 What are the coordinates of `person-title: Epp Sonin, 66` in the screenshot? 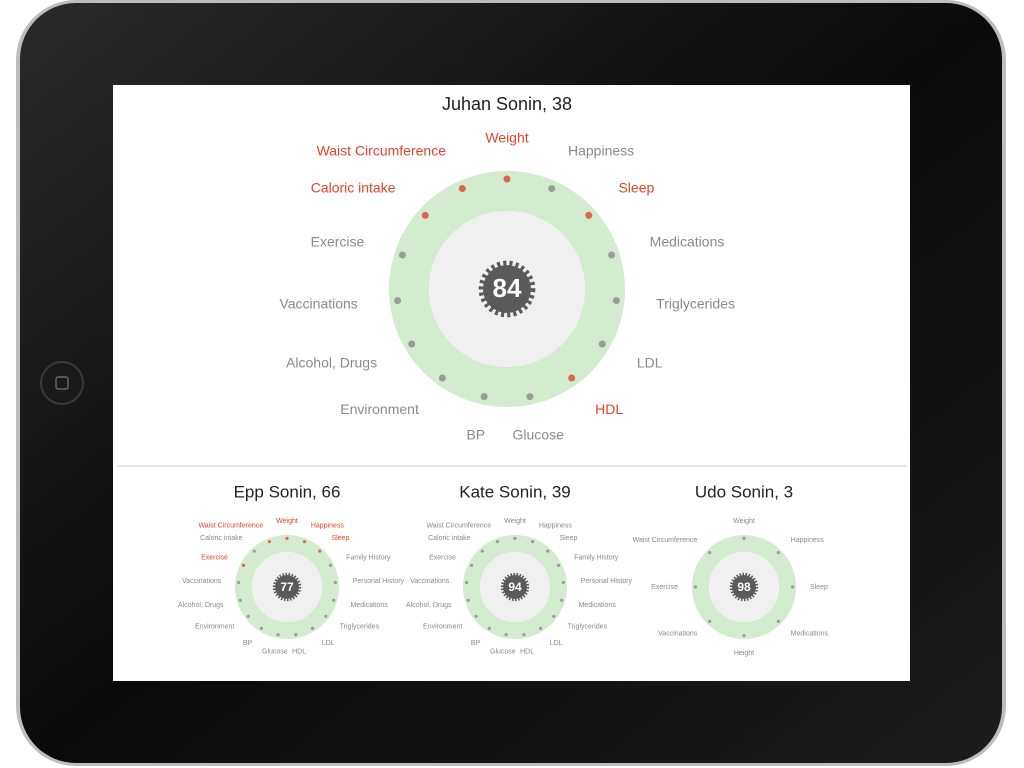 It's located at (287, 491).